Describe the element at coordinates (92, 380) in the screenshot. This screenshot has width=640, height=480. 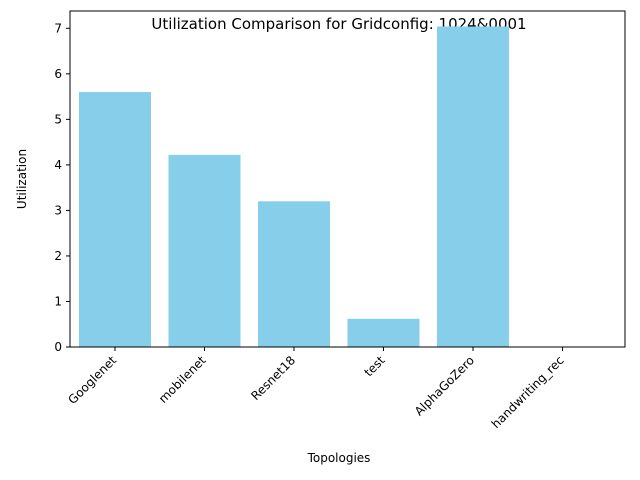
I see `x-tick-label: Googlenet` at that location.